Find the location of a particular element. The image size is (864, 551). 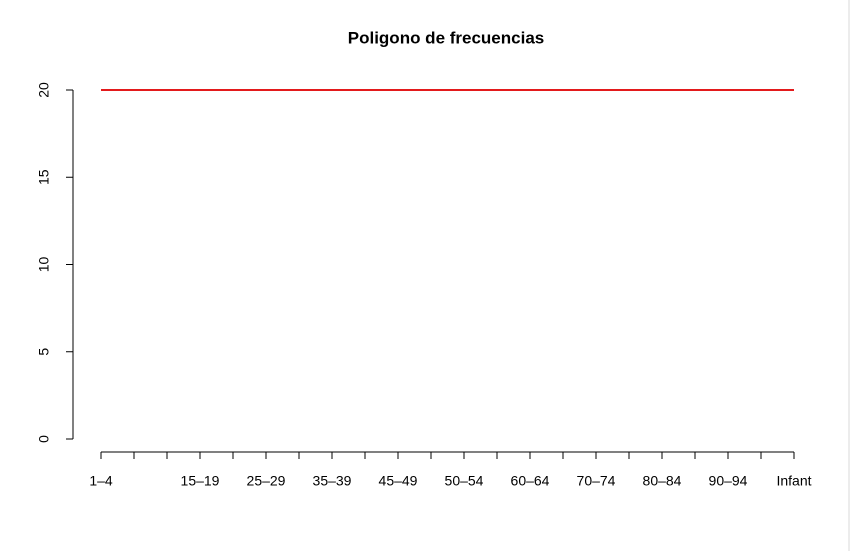

x-tick-label: 45–49 is located at coordinates (398, 481).